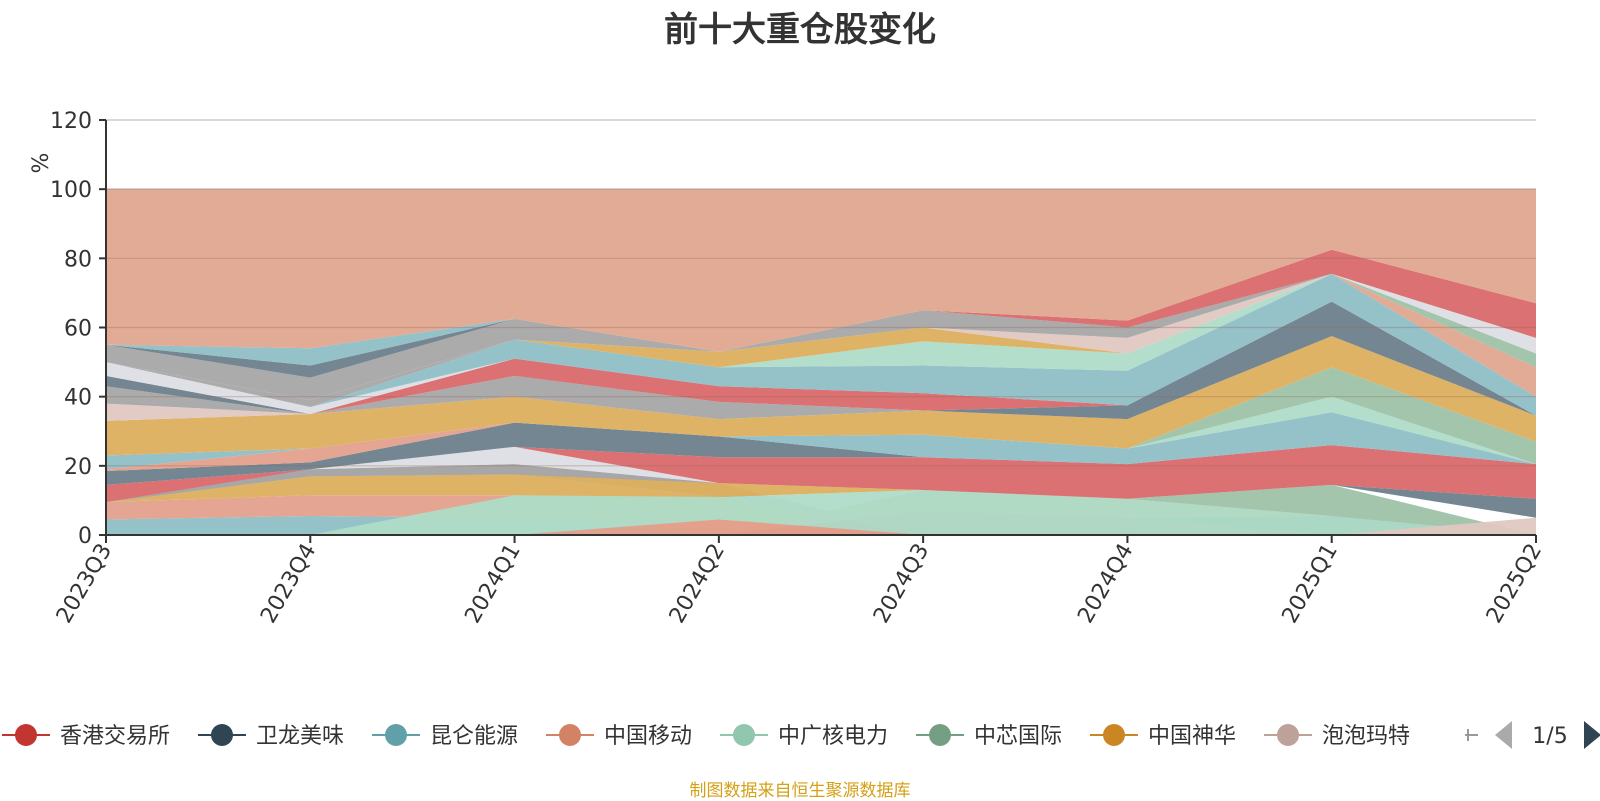 This screenshot has width=1600, height=801. What do you see at coordinates (115, 736) in the screenshot?
I see `legend-label: 香港交易所` at bounding box center [115, 736].